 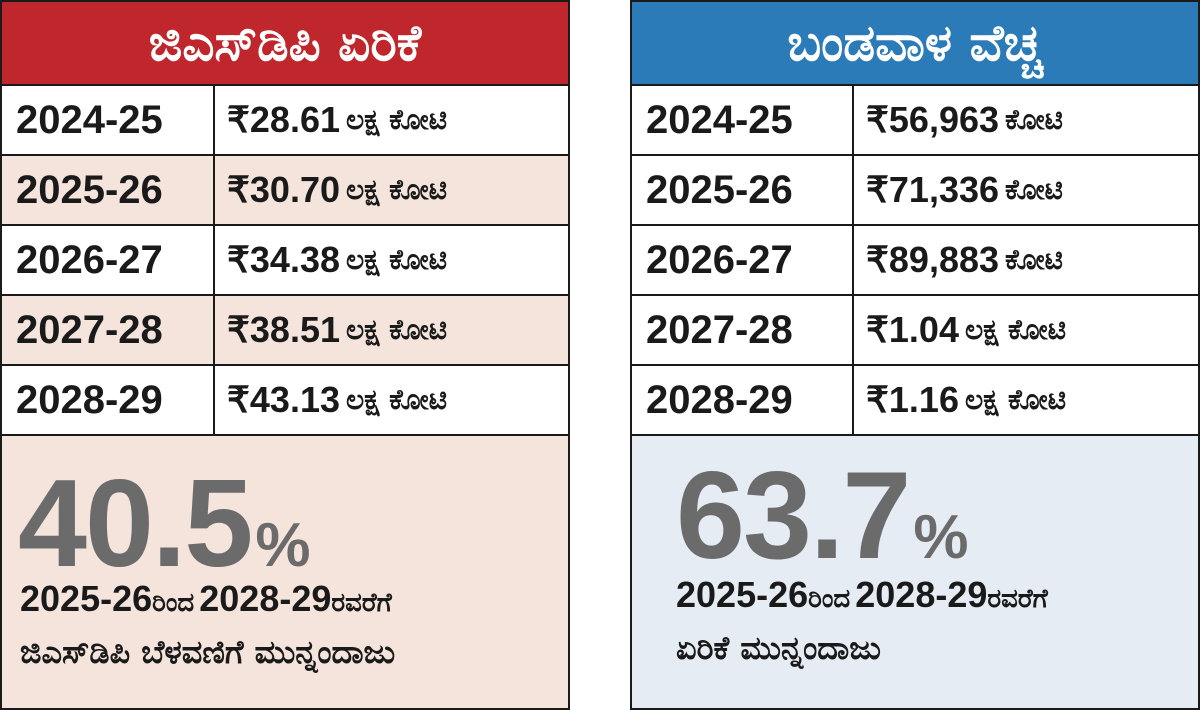 I want to click on capex-year: 2026-27, so click(x=743, y=260).